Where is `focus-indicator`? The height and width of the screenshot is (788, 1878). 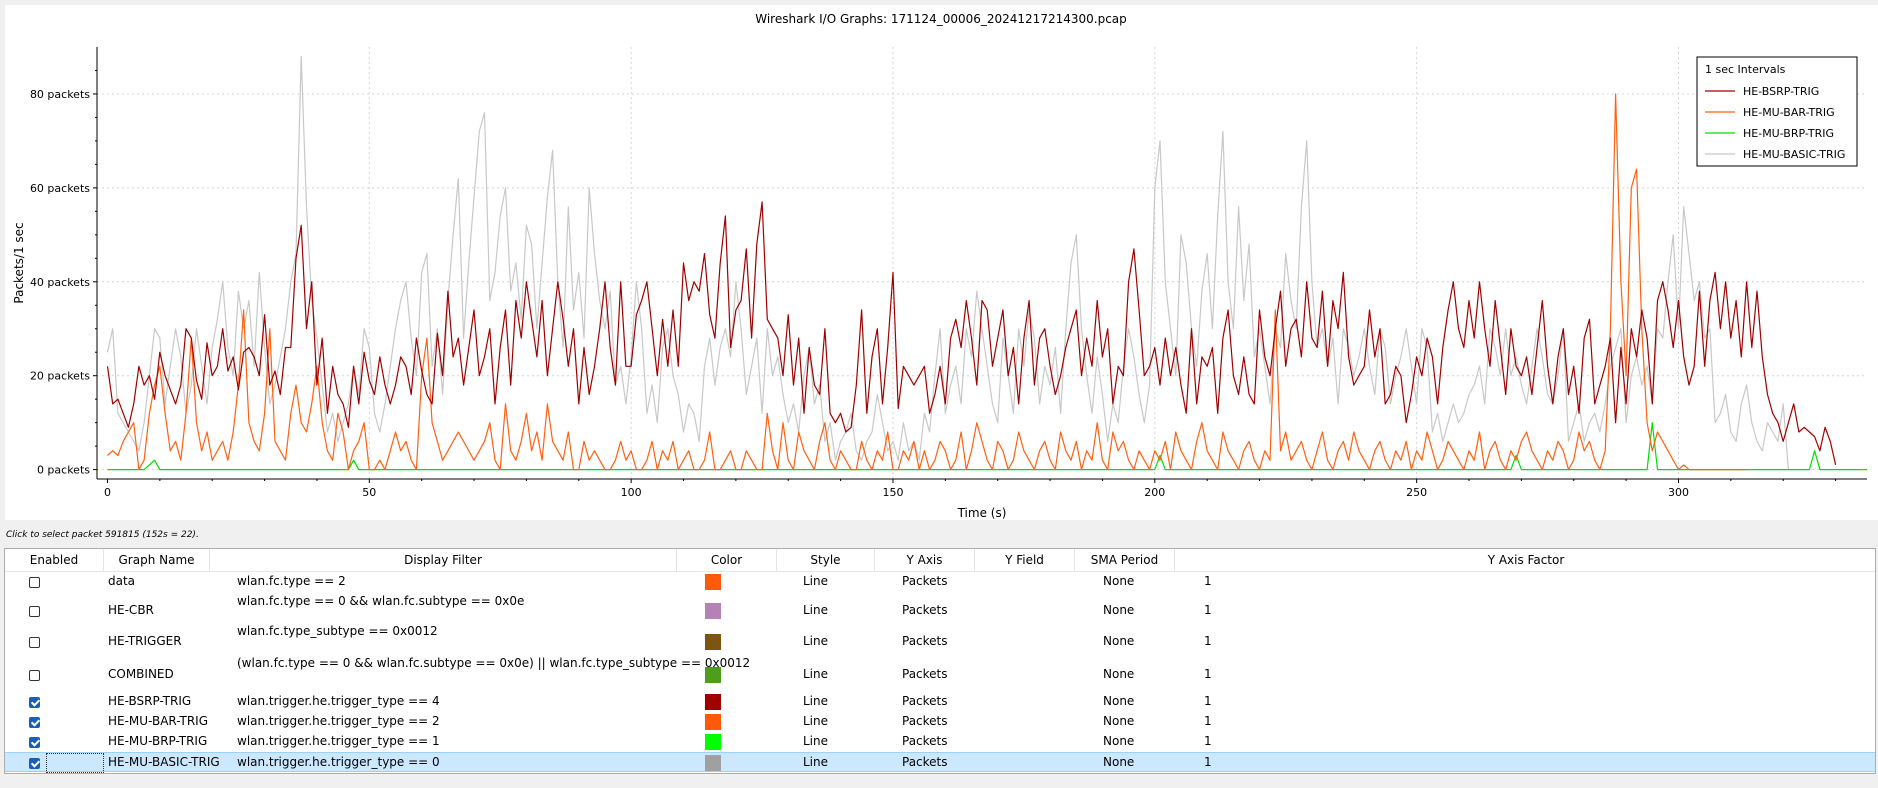
focus-indicator is located at coordinates (75, 763).